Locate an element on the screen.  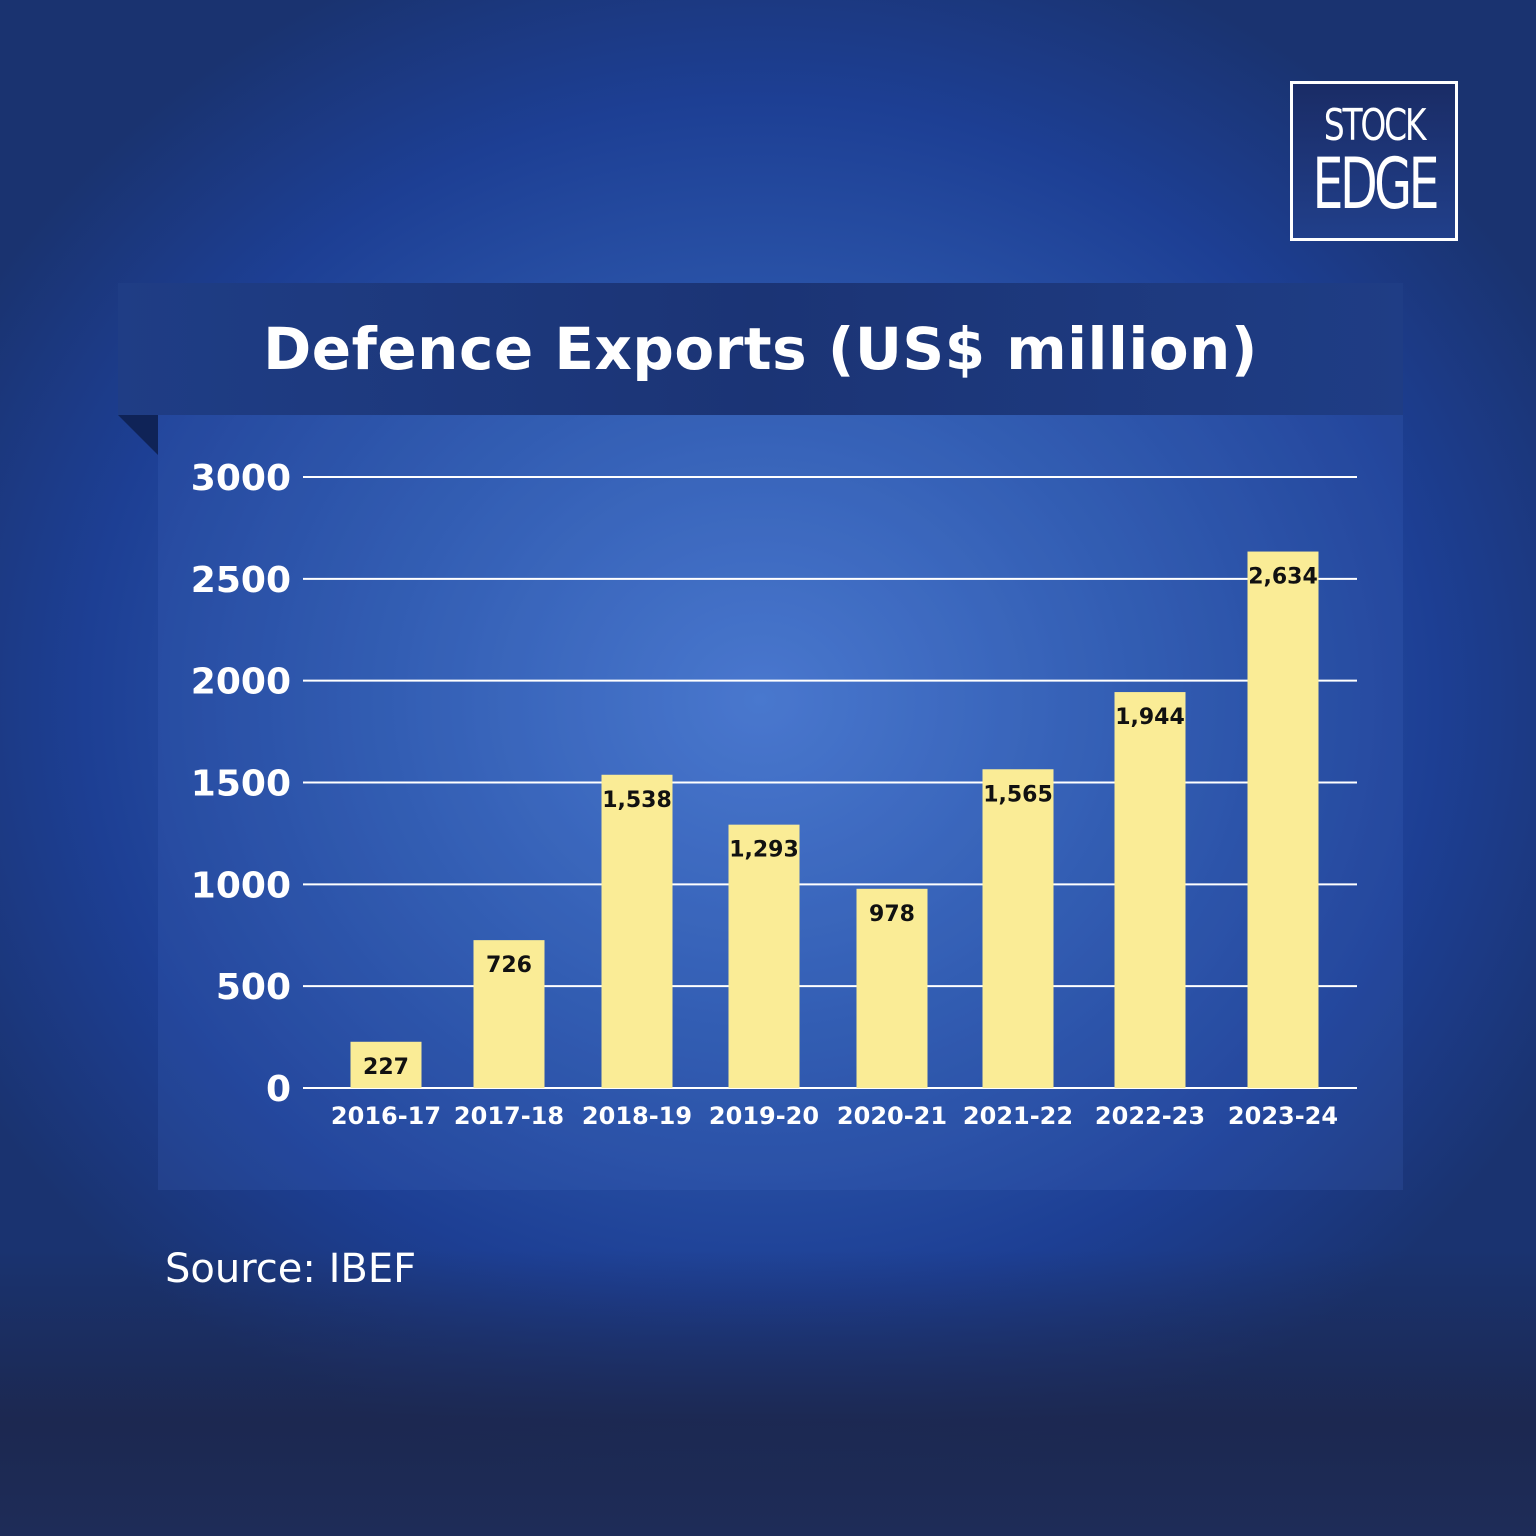
bar-value-label: 227 is located at coordinates (386, 1067).